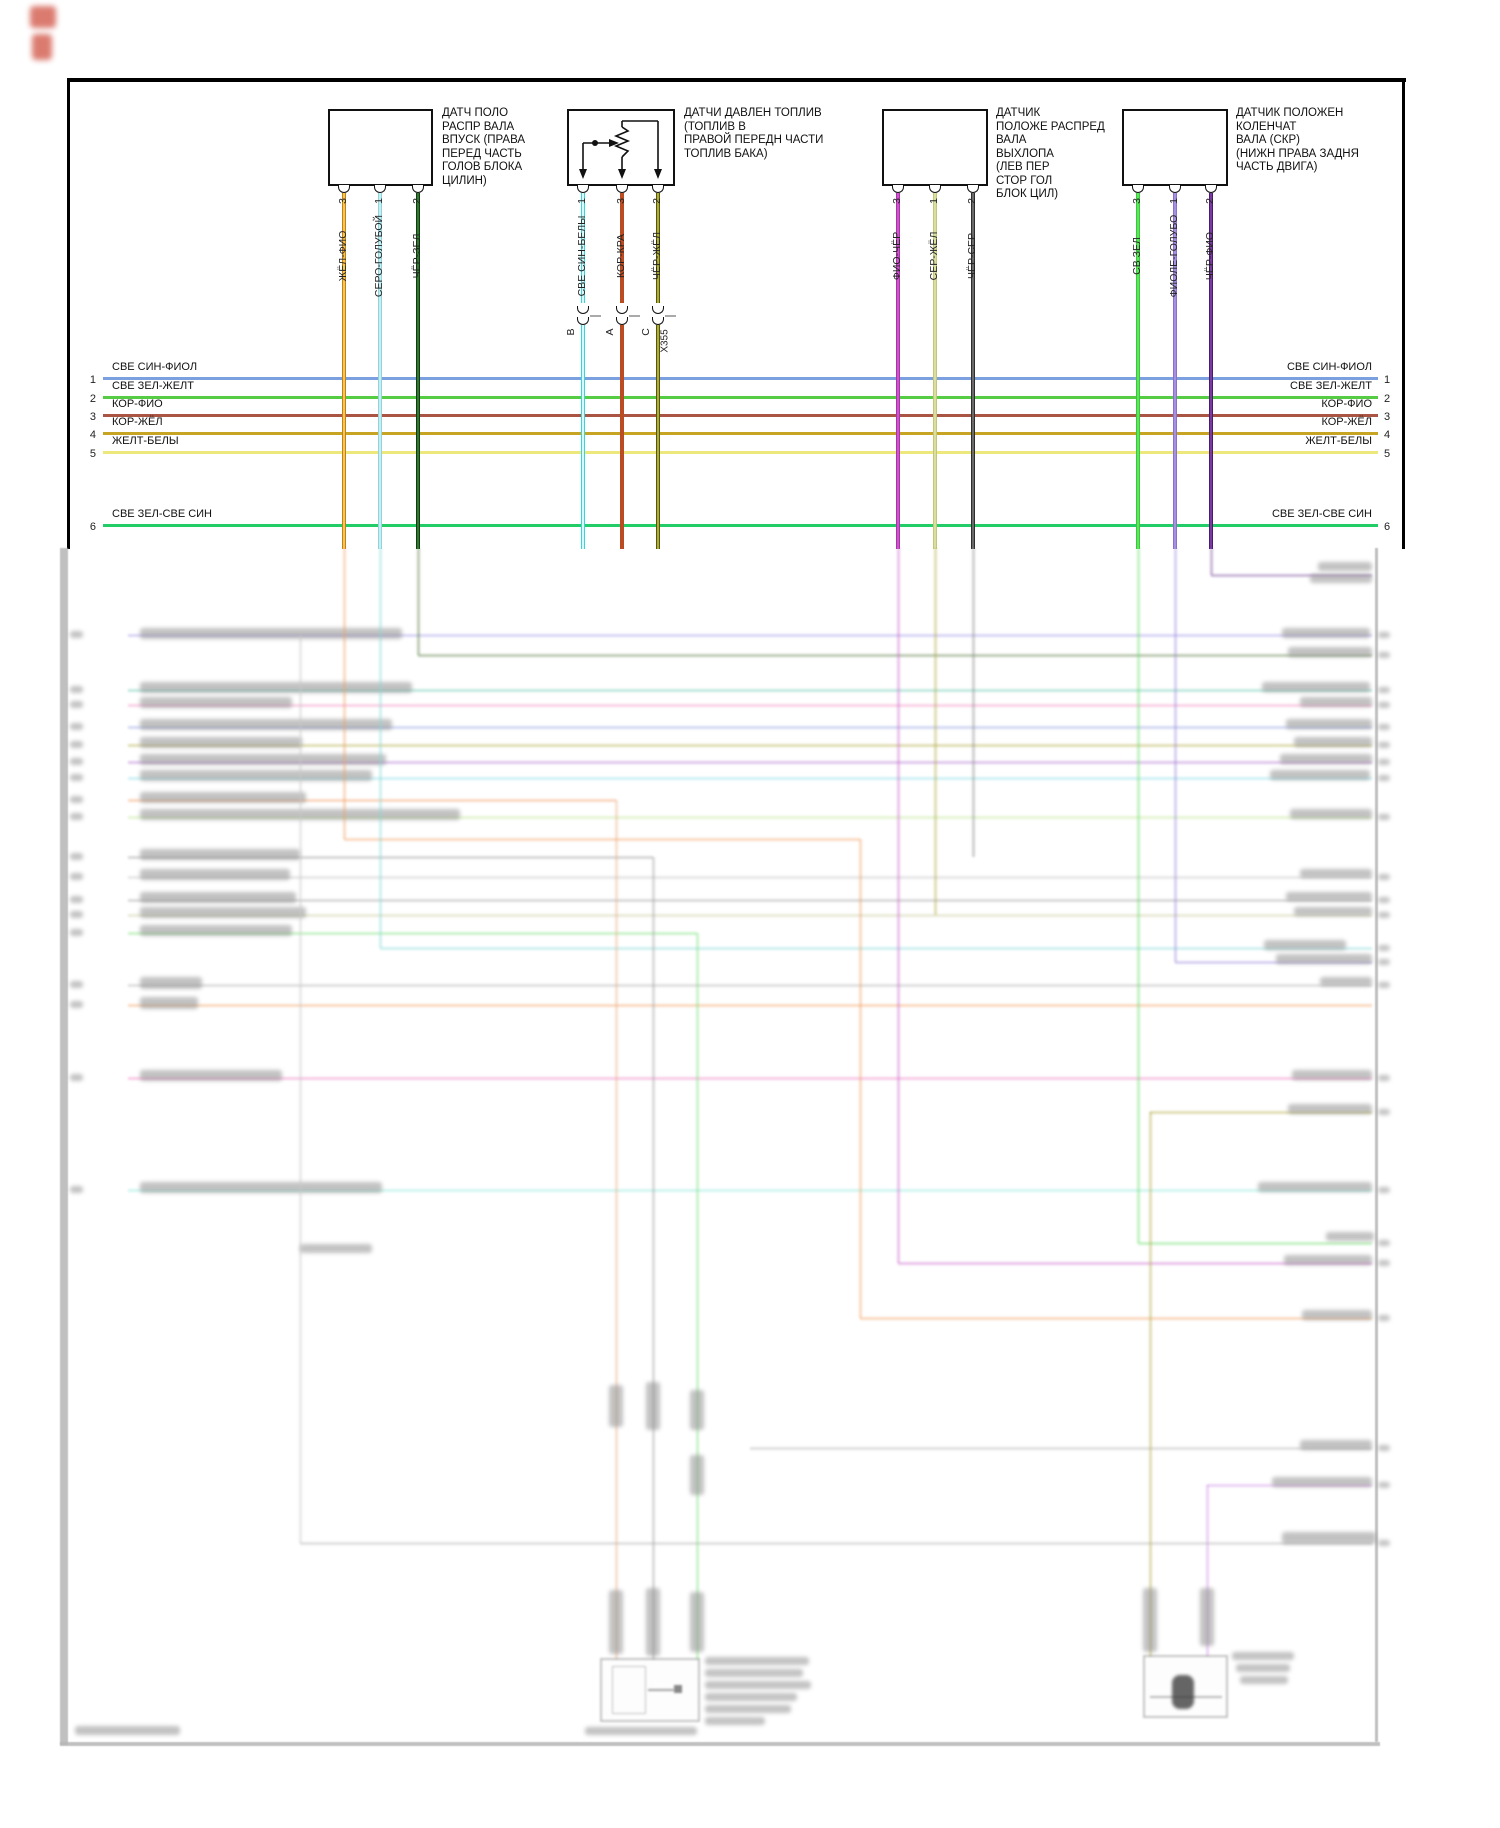 The height and width of the screenshot is (1828, 1500). What do you see at coordinates (92, 380) in the screenshot?
I see `bus-number-left: 1` at bounding box center [92, 380].